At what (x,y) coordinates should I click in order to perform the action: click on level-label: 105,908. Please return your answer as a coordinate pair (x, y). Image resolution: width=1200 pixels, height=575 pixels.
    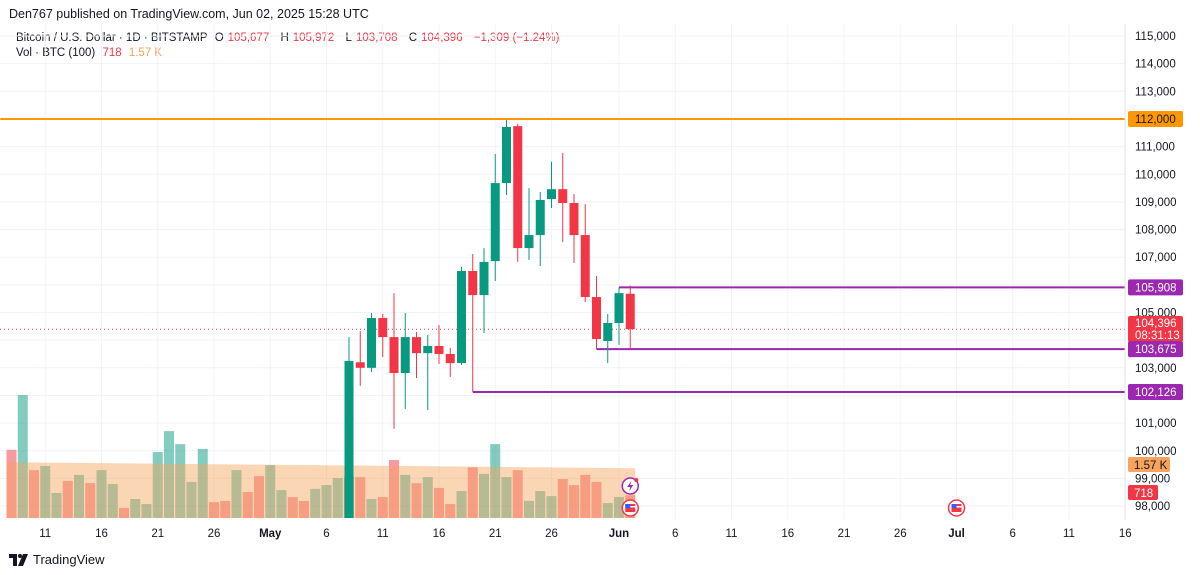
    Looking at the image, I should click on (1156, 288).